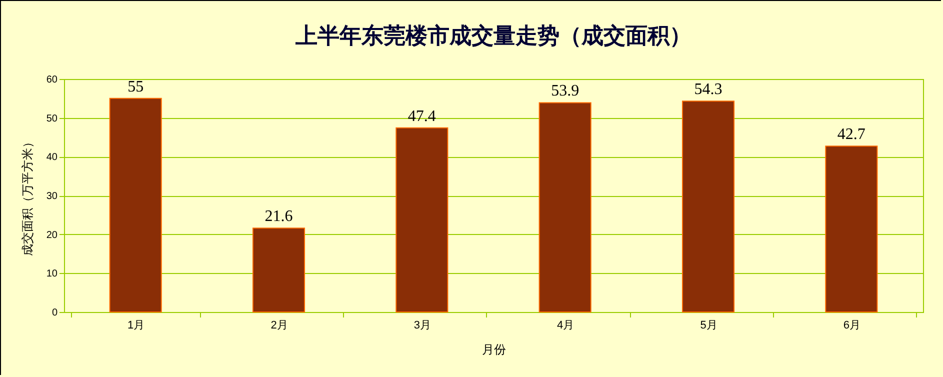 The image size is (943, 377). I want to click on y-tick-label: 0, so click(55, 313).